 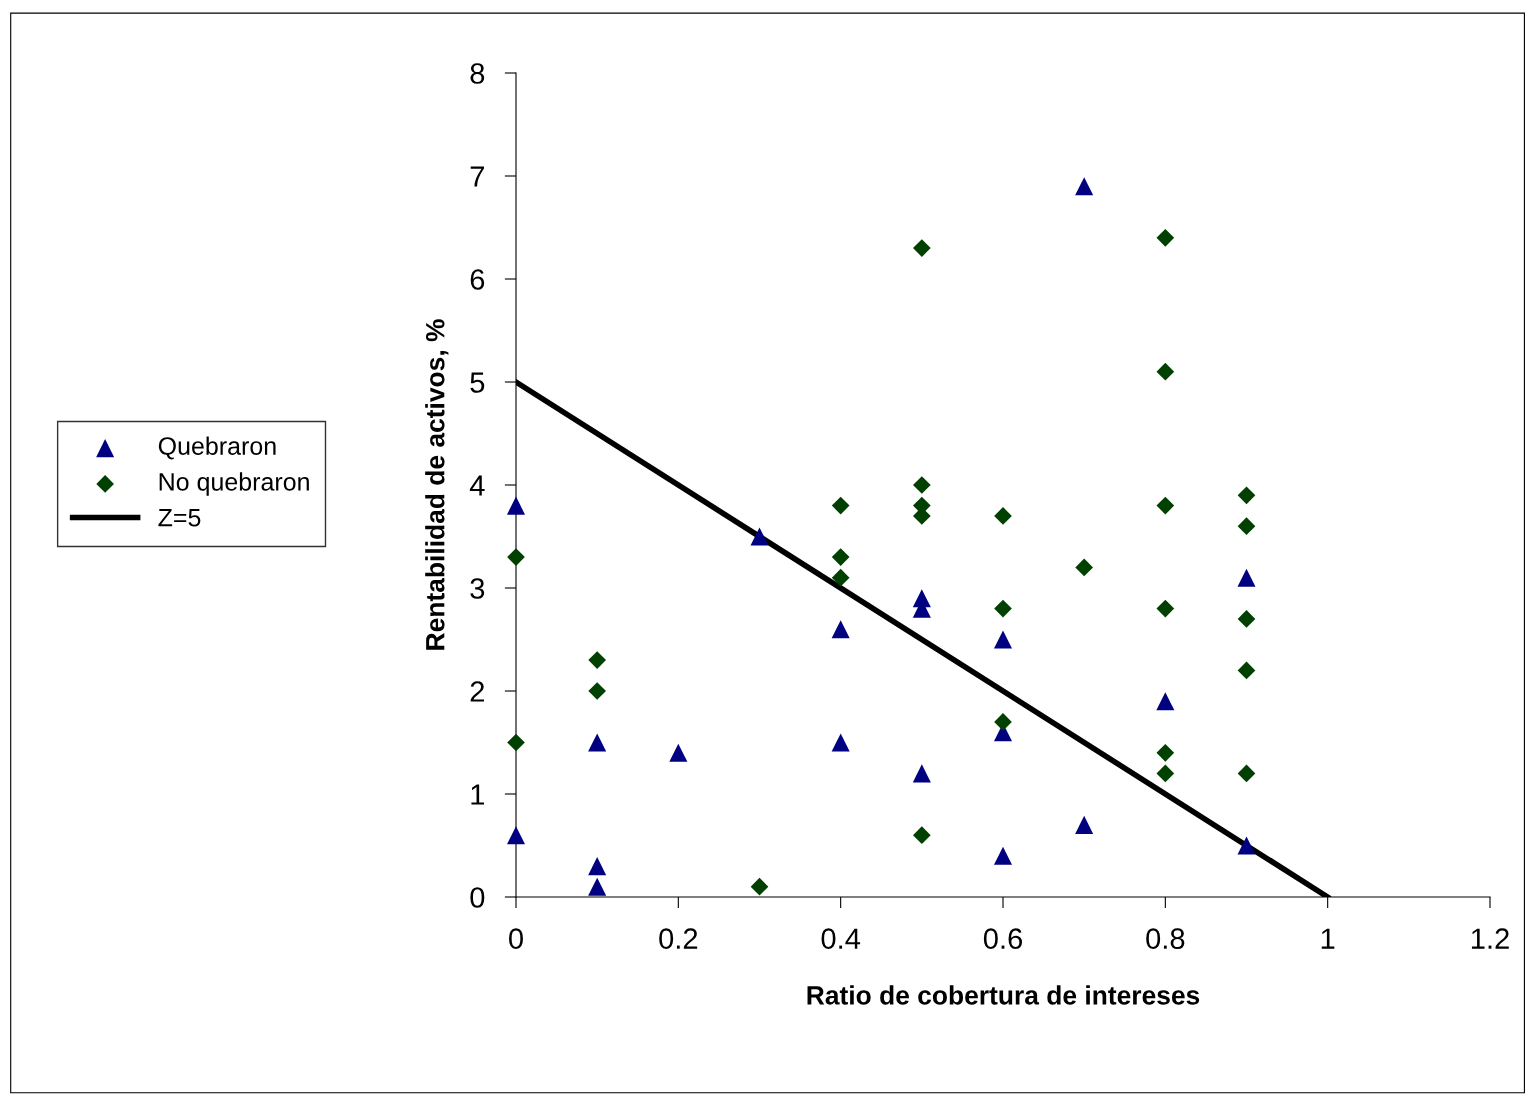 What do you see at coordinates (1328, 938) in the screenshot?
I see `x-tick-label: 1` at bounding box center [1328, 938].